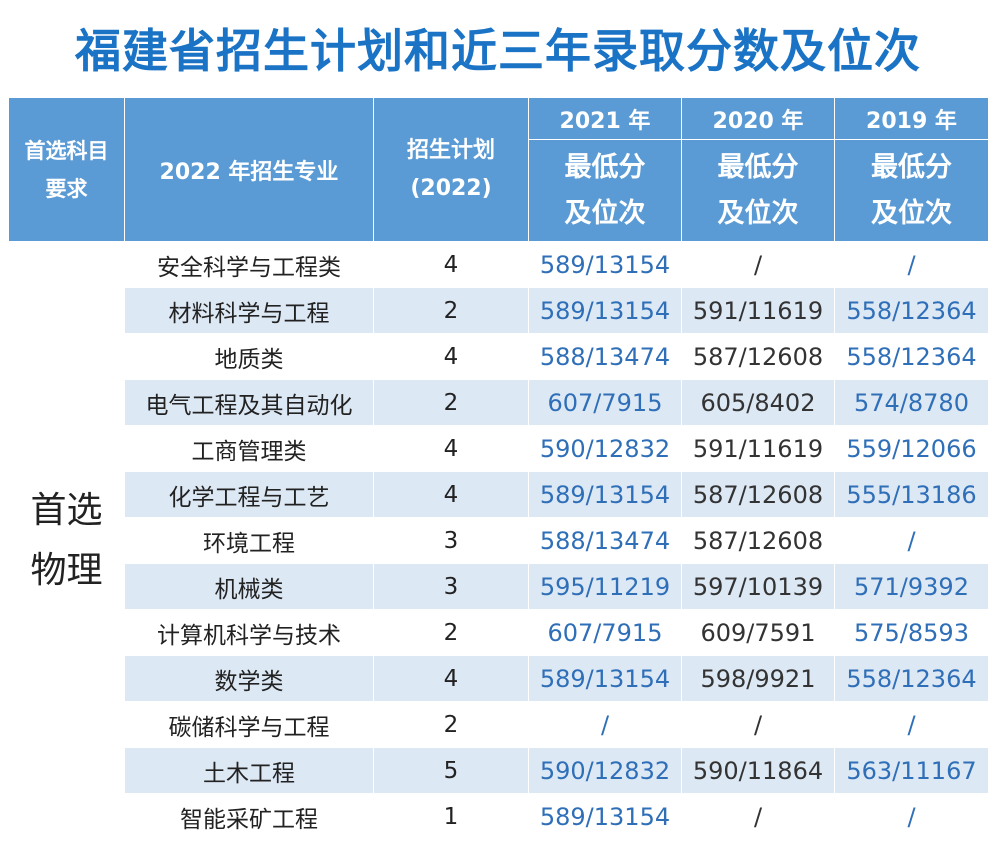 The width and height of the screenshot is (996, 849). I want to click on table-row: 环境工程 3 588/13474 587/12608/, so click(499, 540).